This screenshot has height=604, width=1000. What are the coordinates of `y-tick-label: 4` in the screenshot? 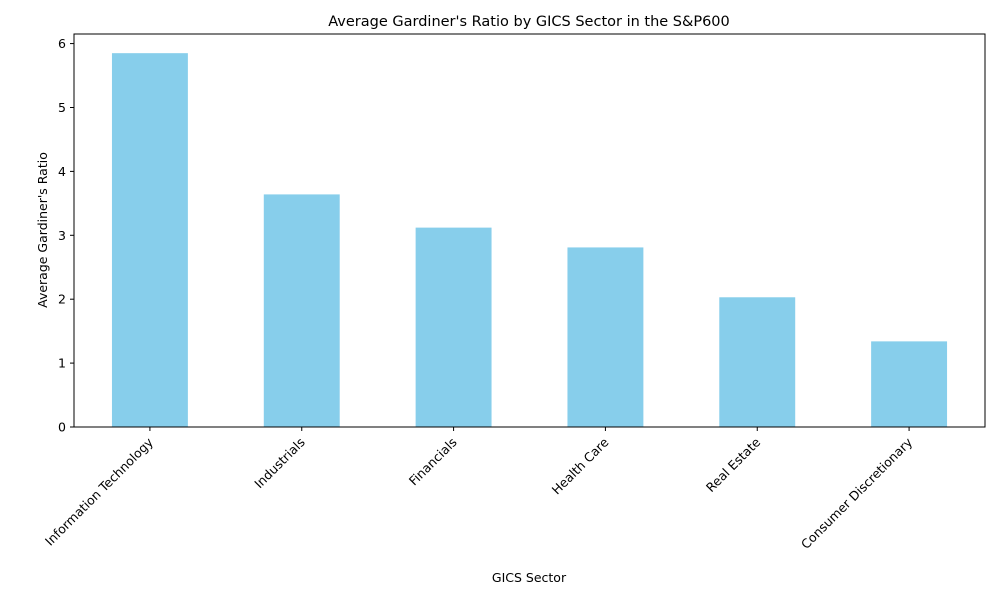 It's located at (62, 171).